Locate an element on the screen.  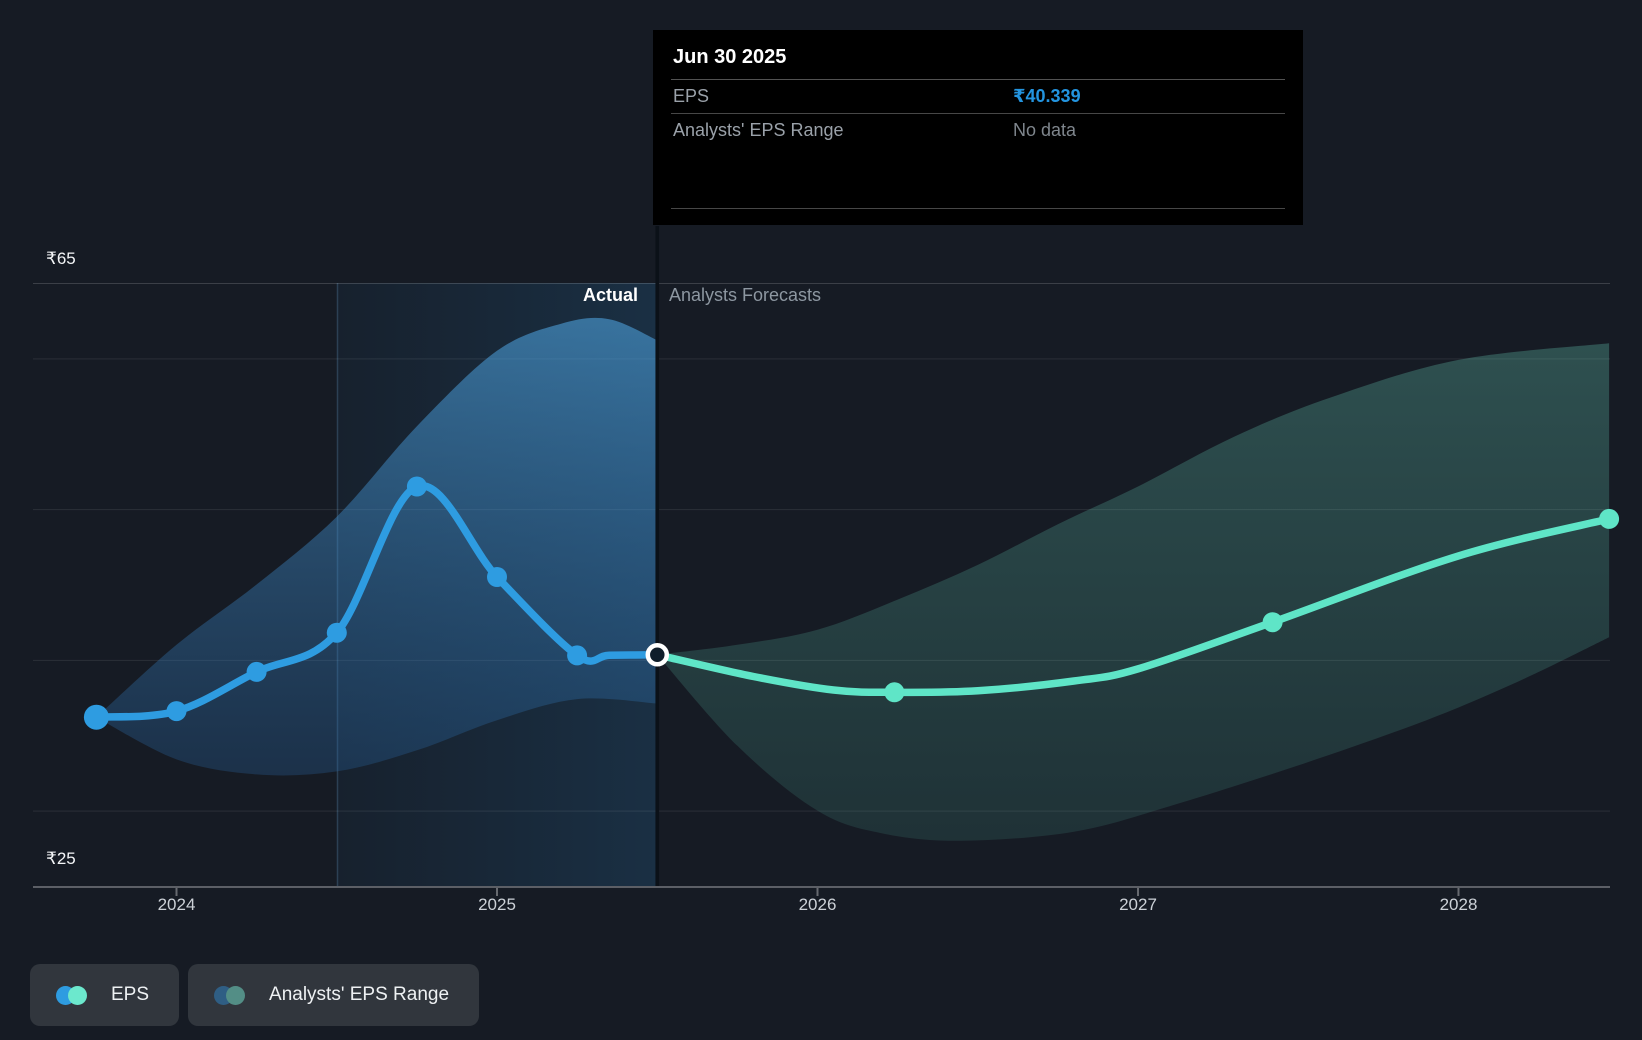
x-tick-label-2025: 2025 is located at coordinates (497, 904).